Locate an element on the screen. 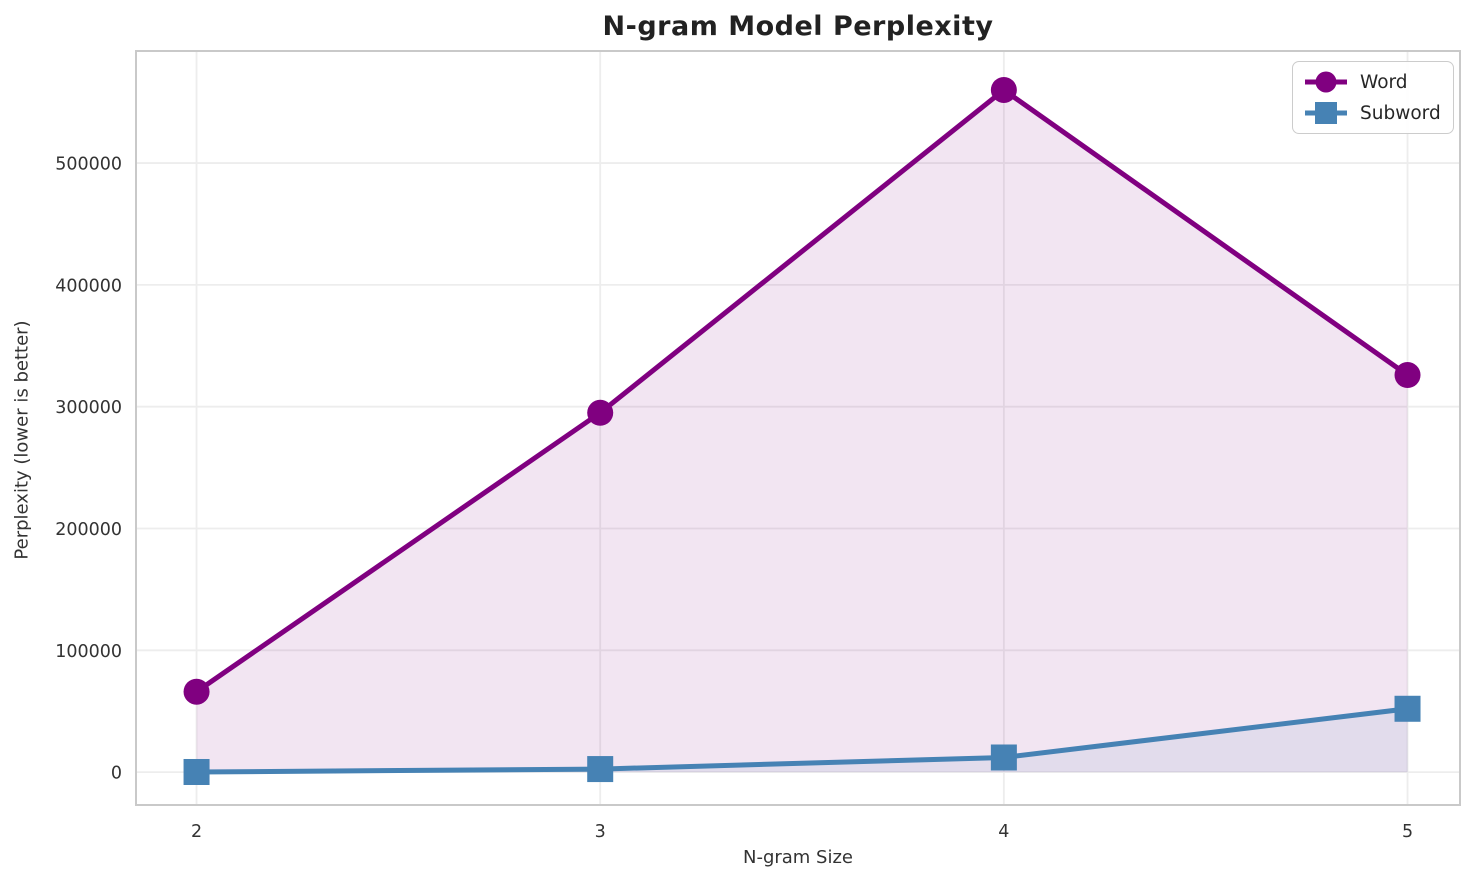 Image resolution: width=1484 pixels, height=885 pixels. chart-title: N-gram Model Perplexity is located at coordinates (798, 26).